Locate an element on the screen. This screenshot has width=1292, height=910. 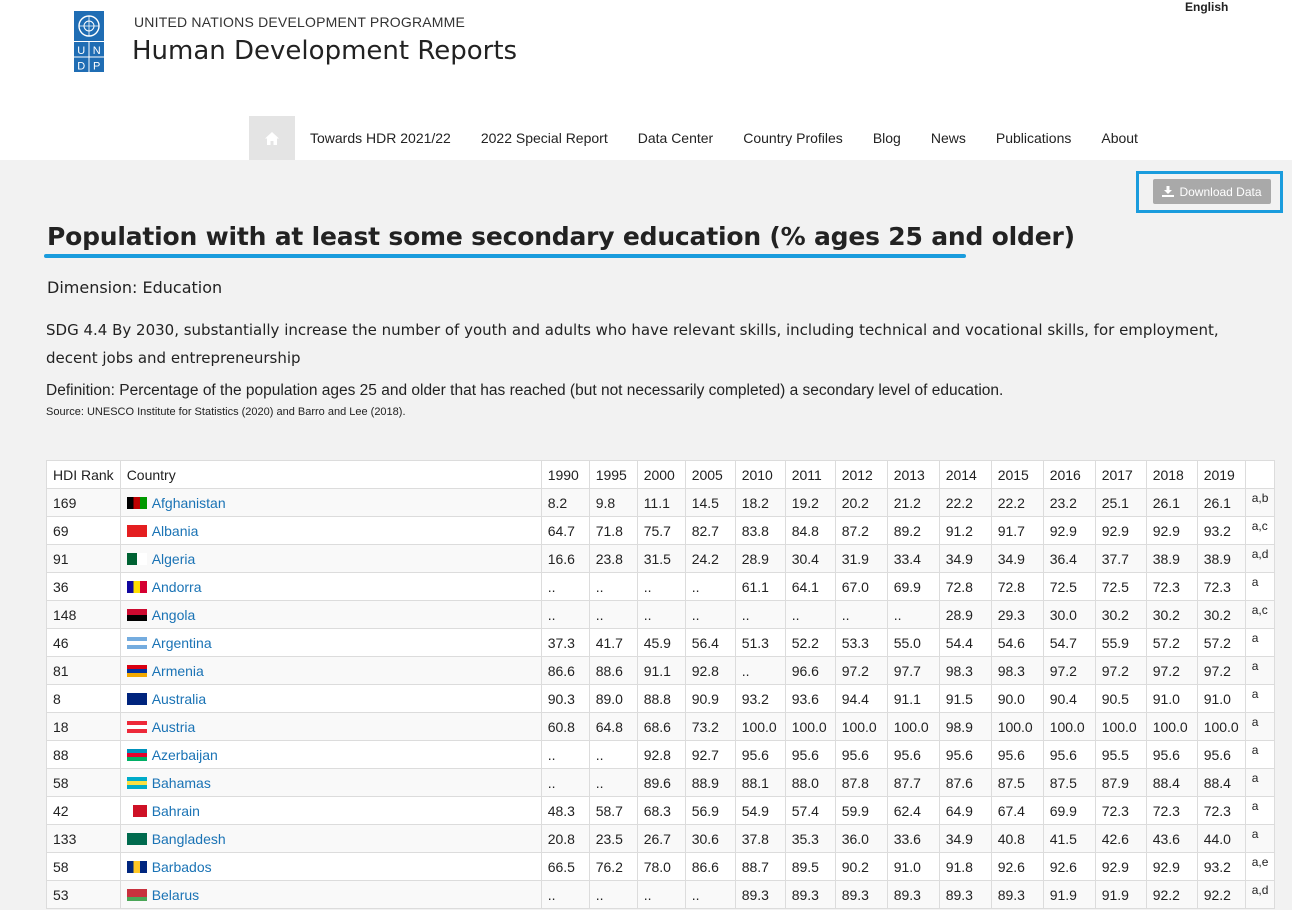
country-link: Argentina is located at coordinates (330, 643).